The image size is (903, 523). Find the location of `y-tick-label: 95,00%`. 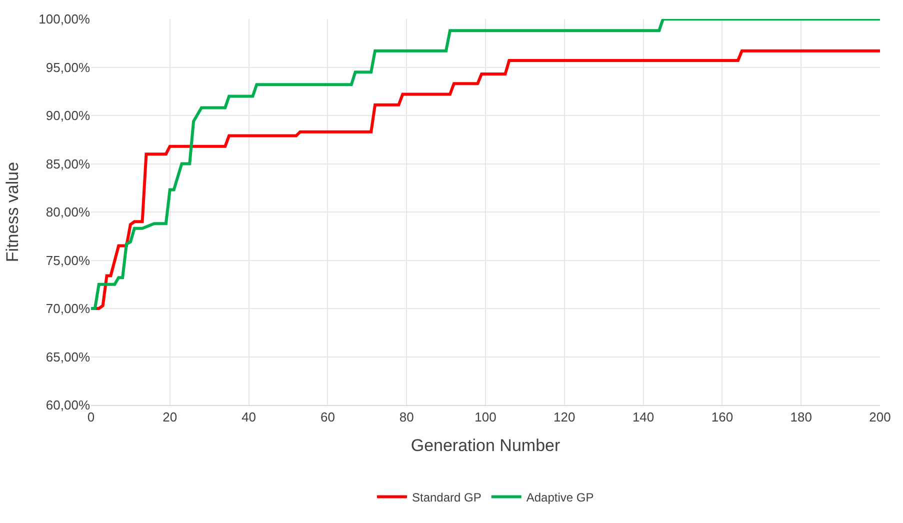

y-tick-label: 95,00% is located at coordinates (68, 67).